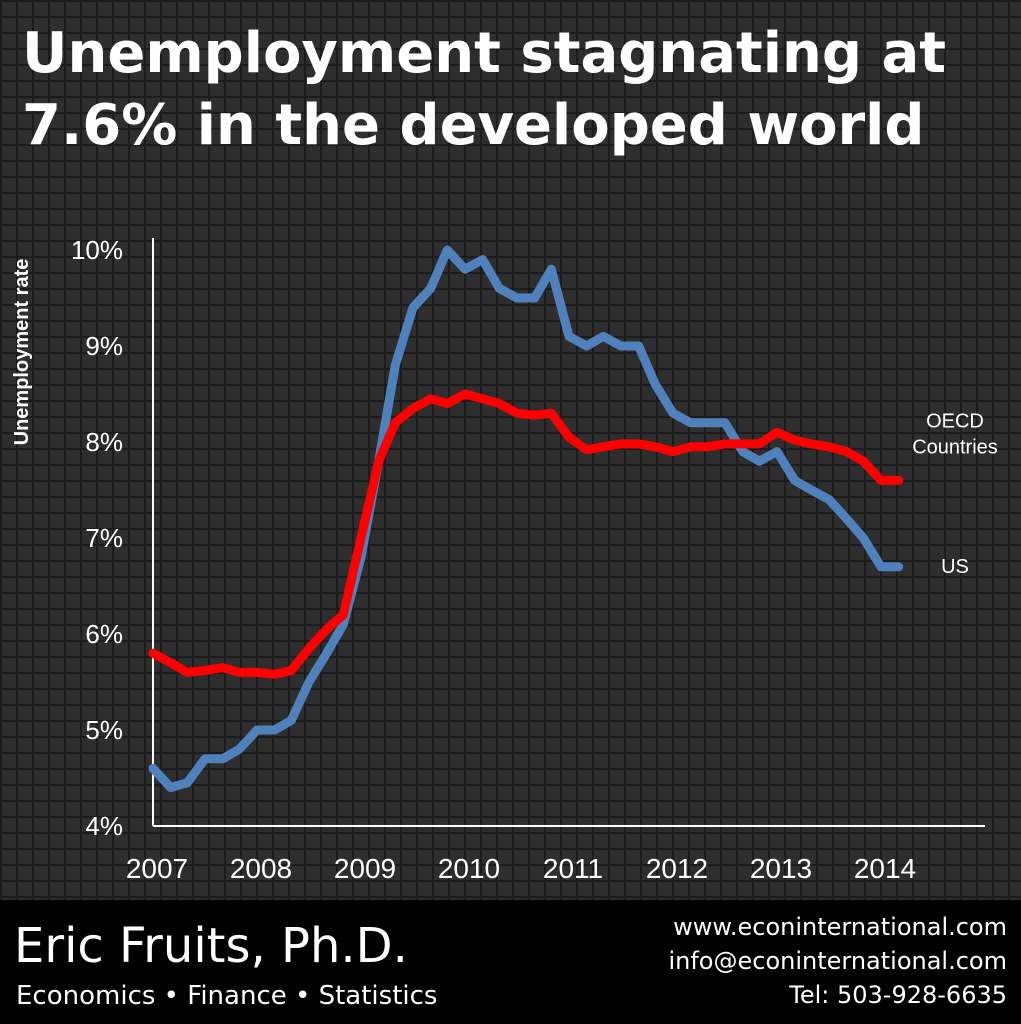 The width and height of the screenshot is (1021, 1024). Describe the element at coordinates (955, 567) in the screenshot. I see `series-end-label-us: US` at that location.